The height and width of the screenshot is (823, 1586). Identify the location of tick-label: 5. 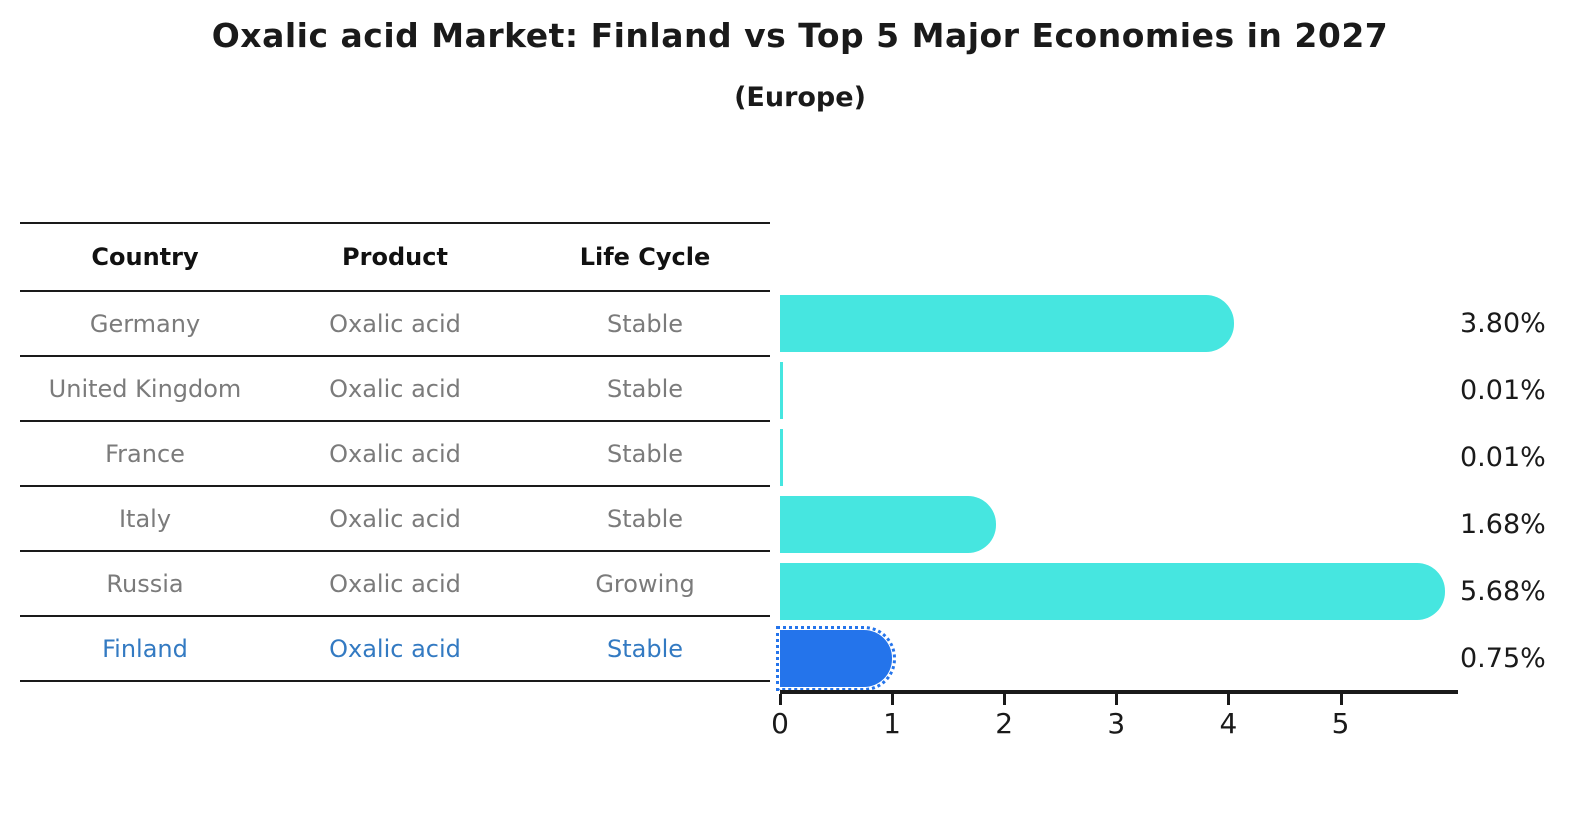
(1340, 723).